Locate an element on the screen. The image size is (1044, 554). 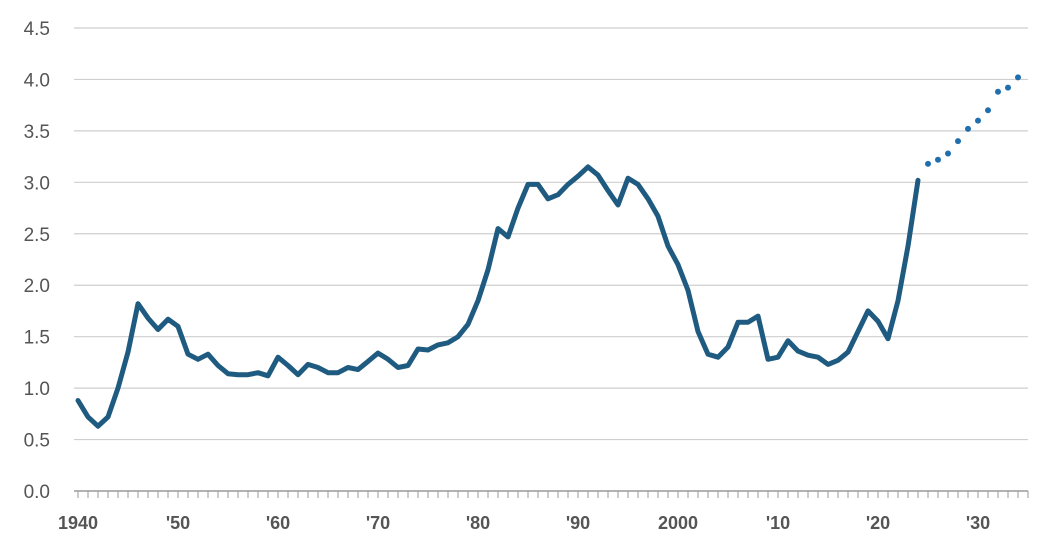
y-tick-label: 1.0 is located at coordinates (37, 389).